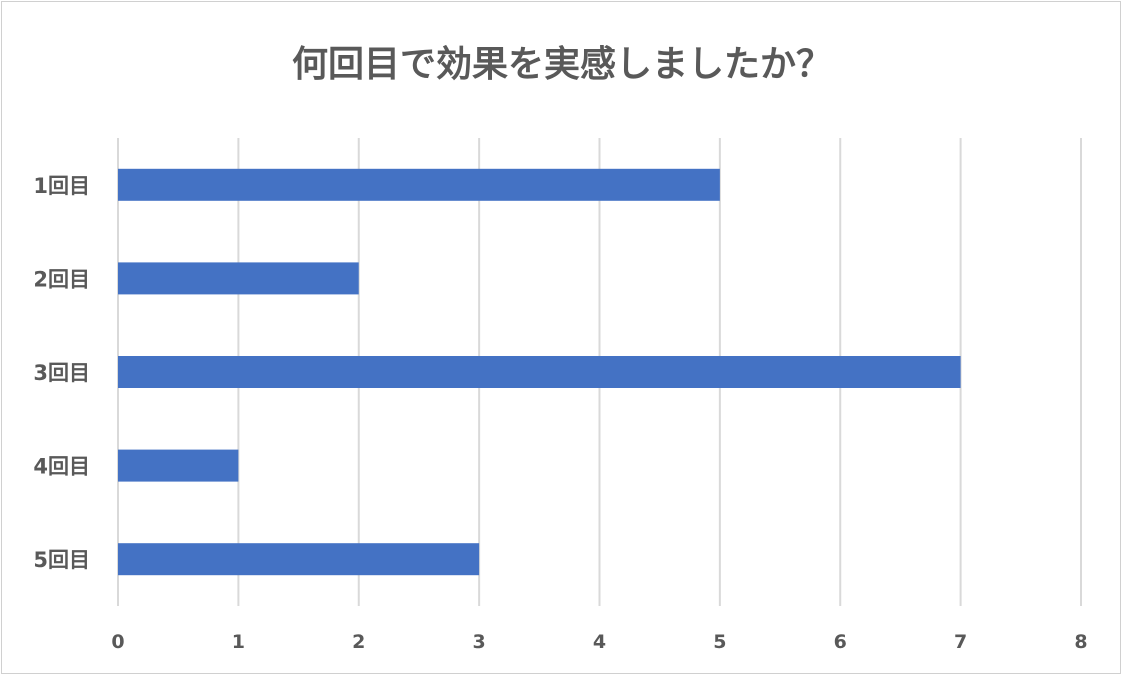 The image size is (1124, 677). Describe the element at coordinates (960, 642) in the screenshot. I see `x-tick-label: 7` at that location.